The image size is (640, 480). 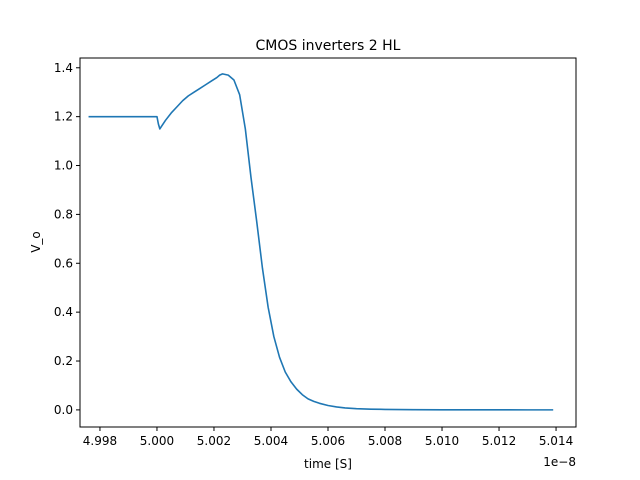 What do you see at coordinates (63, 312) in the screenshot?
I see `y-tick-label: 0.4` at bounding box center [63, 312].